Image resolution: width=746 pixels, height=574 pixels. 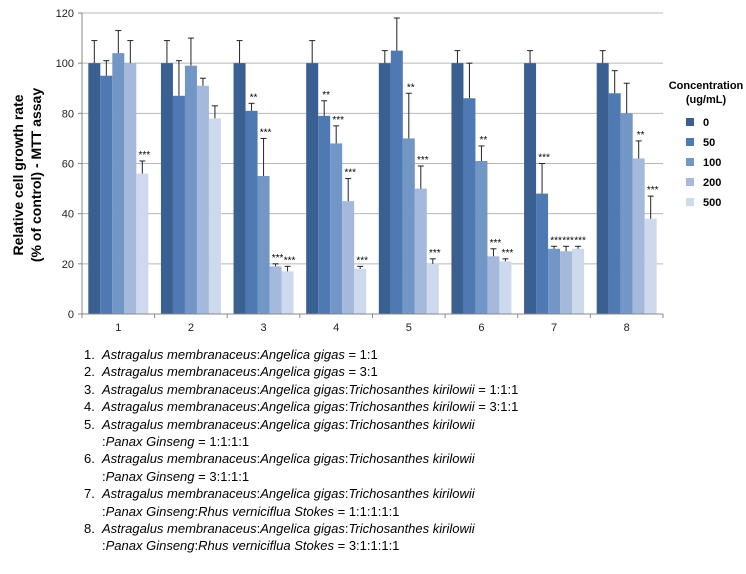 What do you see at coordinates (367, 546) in the screenshot?
I see `note-text: = 3:1:1:1:1` at bounding box center [367, 546].